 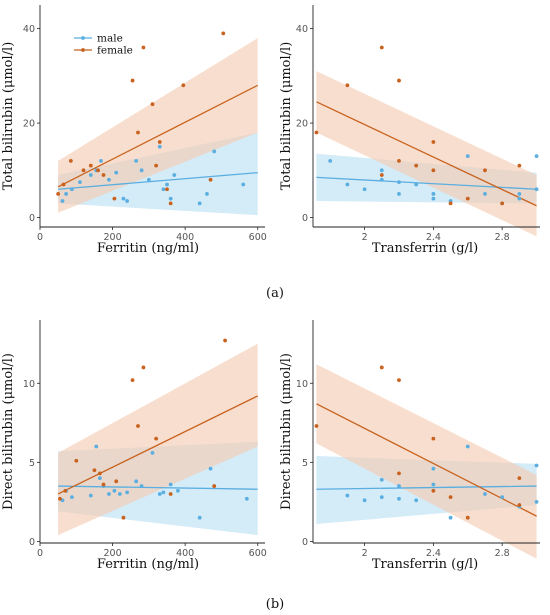 What do you see at coordinates (502, 237) in the screenshot?
I see `x-tick-label: 2.8` at bounding box center [502, 237].